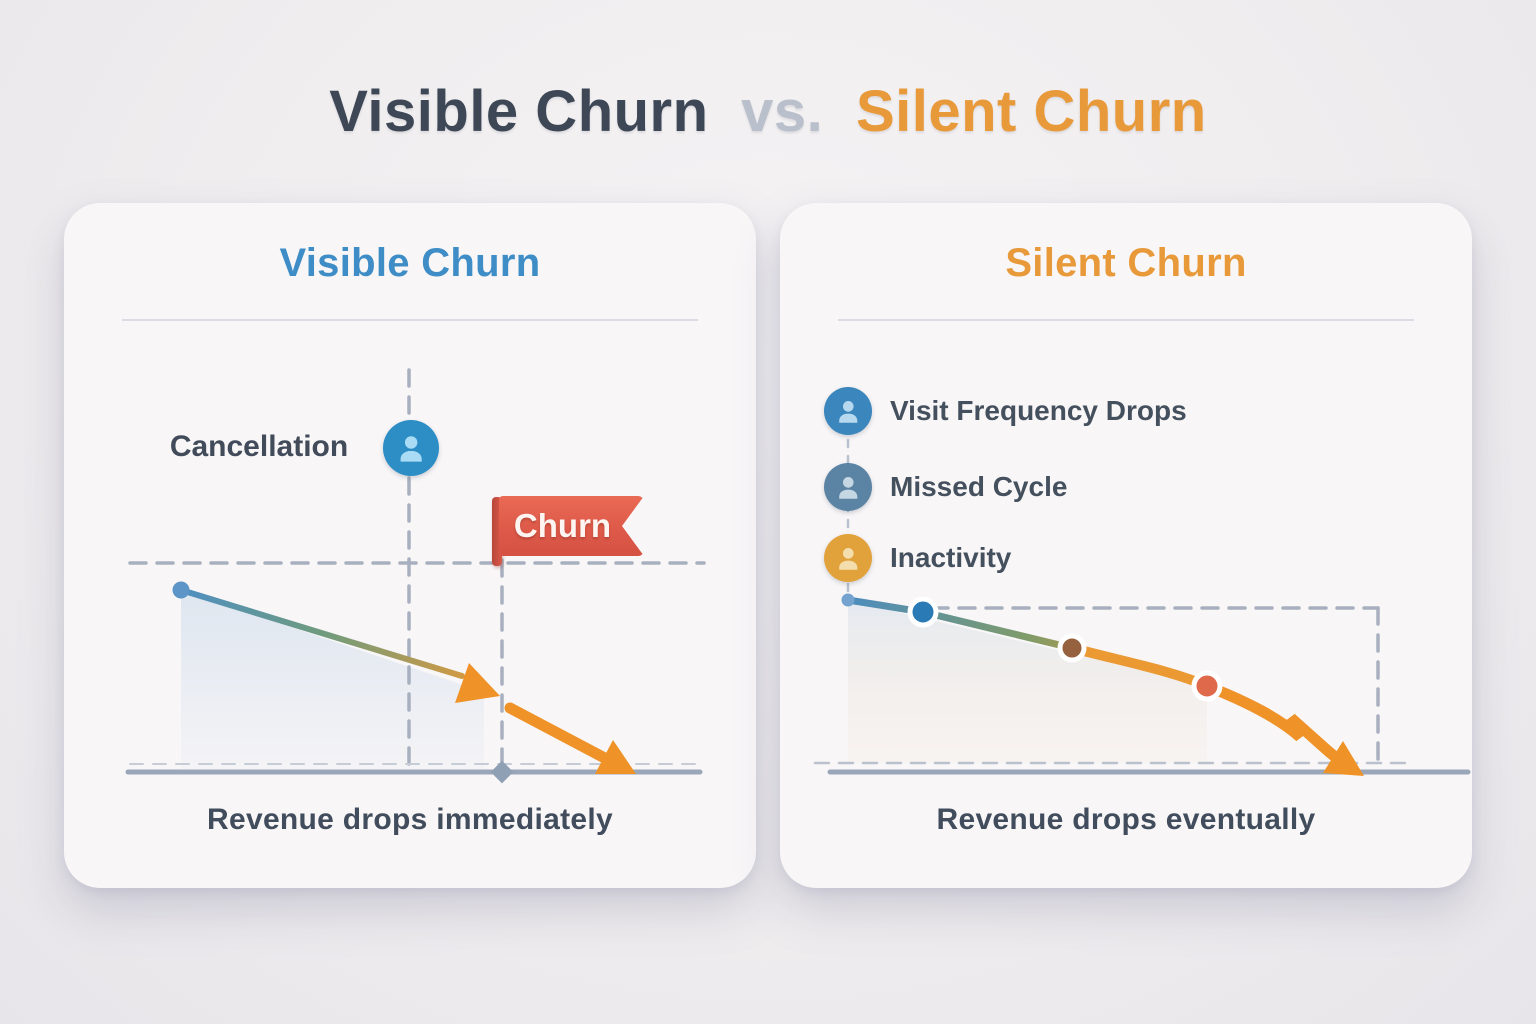 The image size is (1536, 1024). I want to click on drop-arrow-shaft, so click(563, 736).